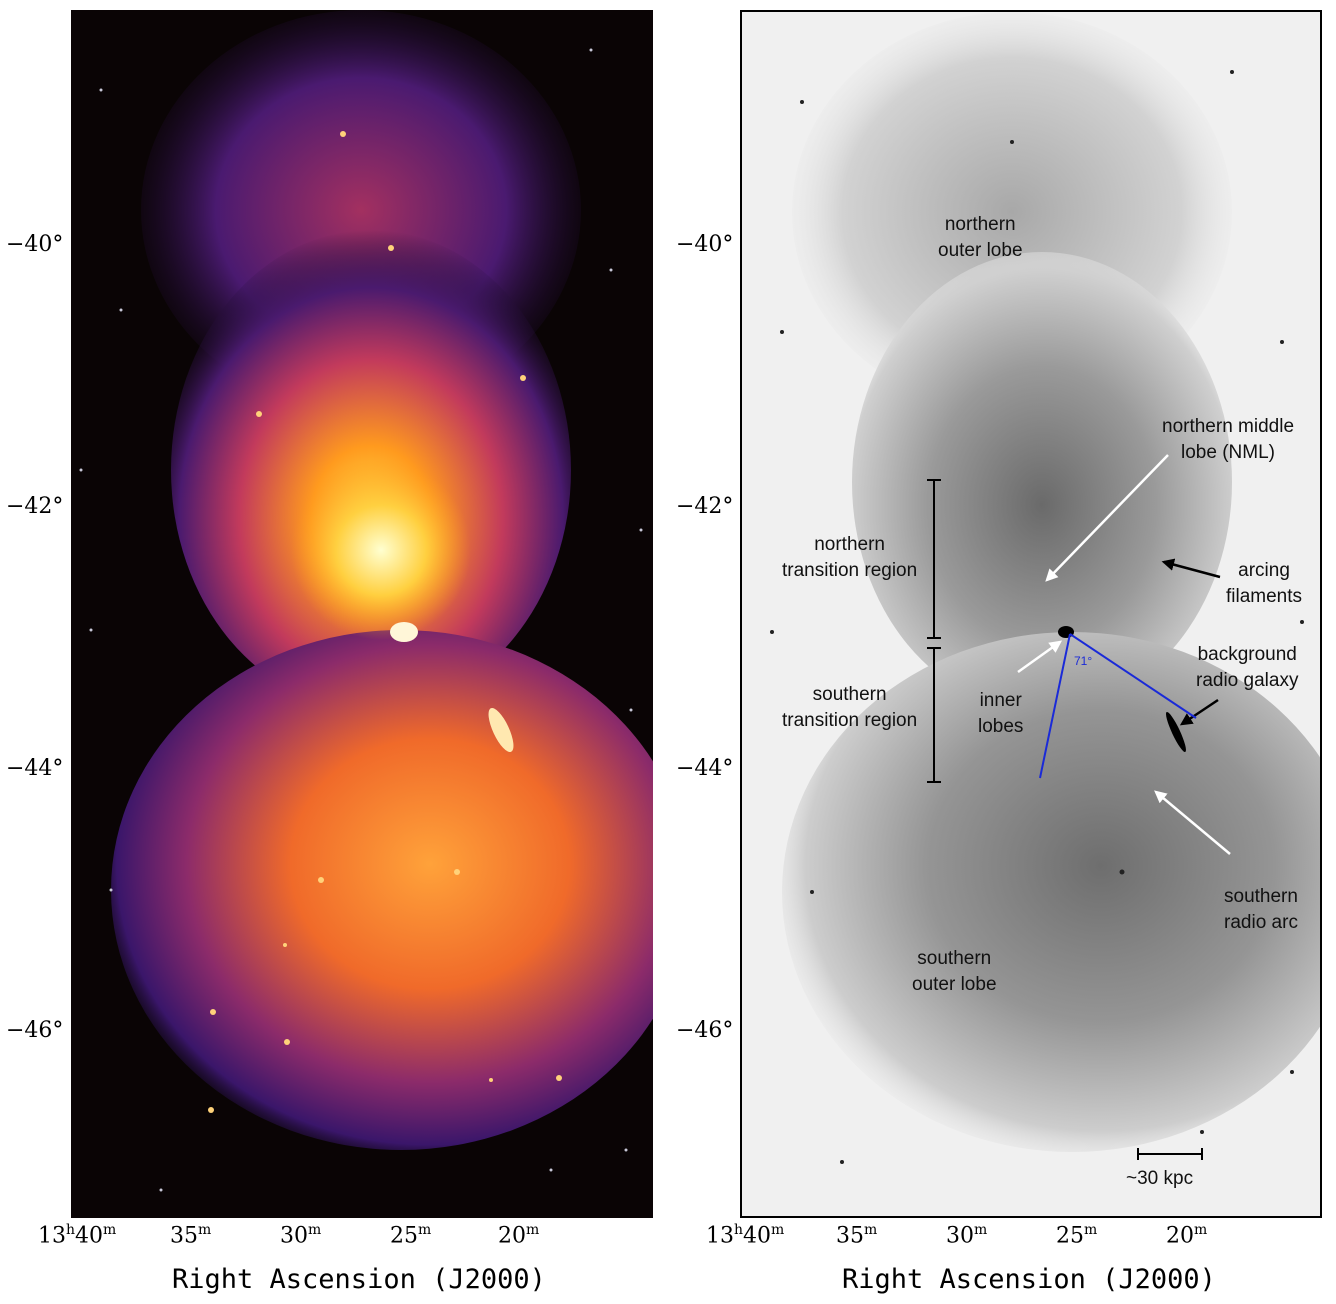 Image resolution: width=1336 pixels, height=1304 pixels. I want to click on right-ra-tick-35: 35m, so click(857, 1235).